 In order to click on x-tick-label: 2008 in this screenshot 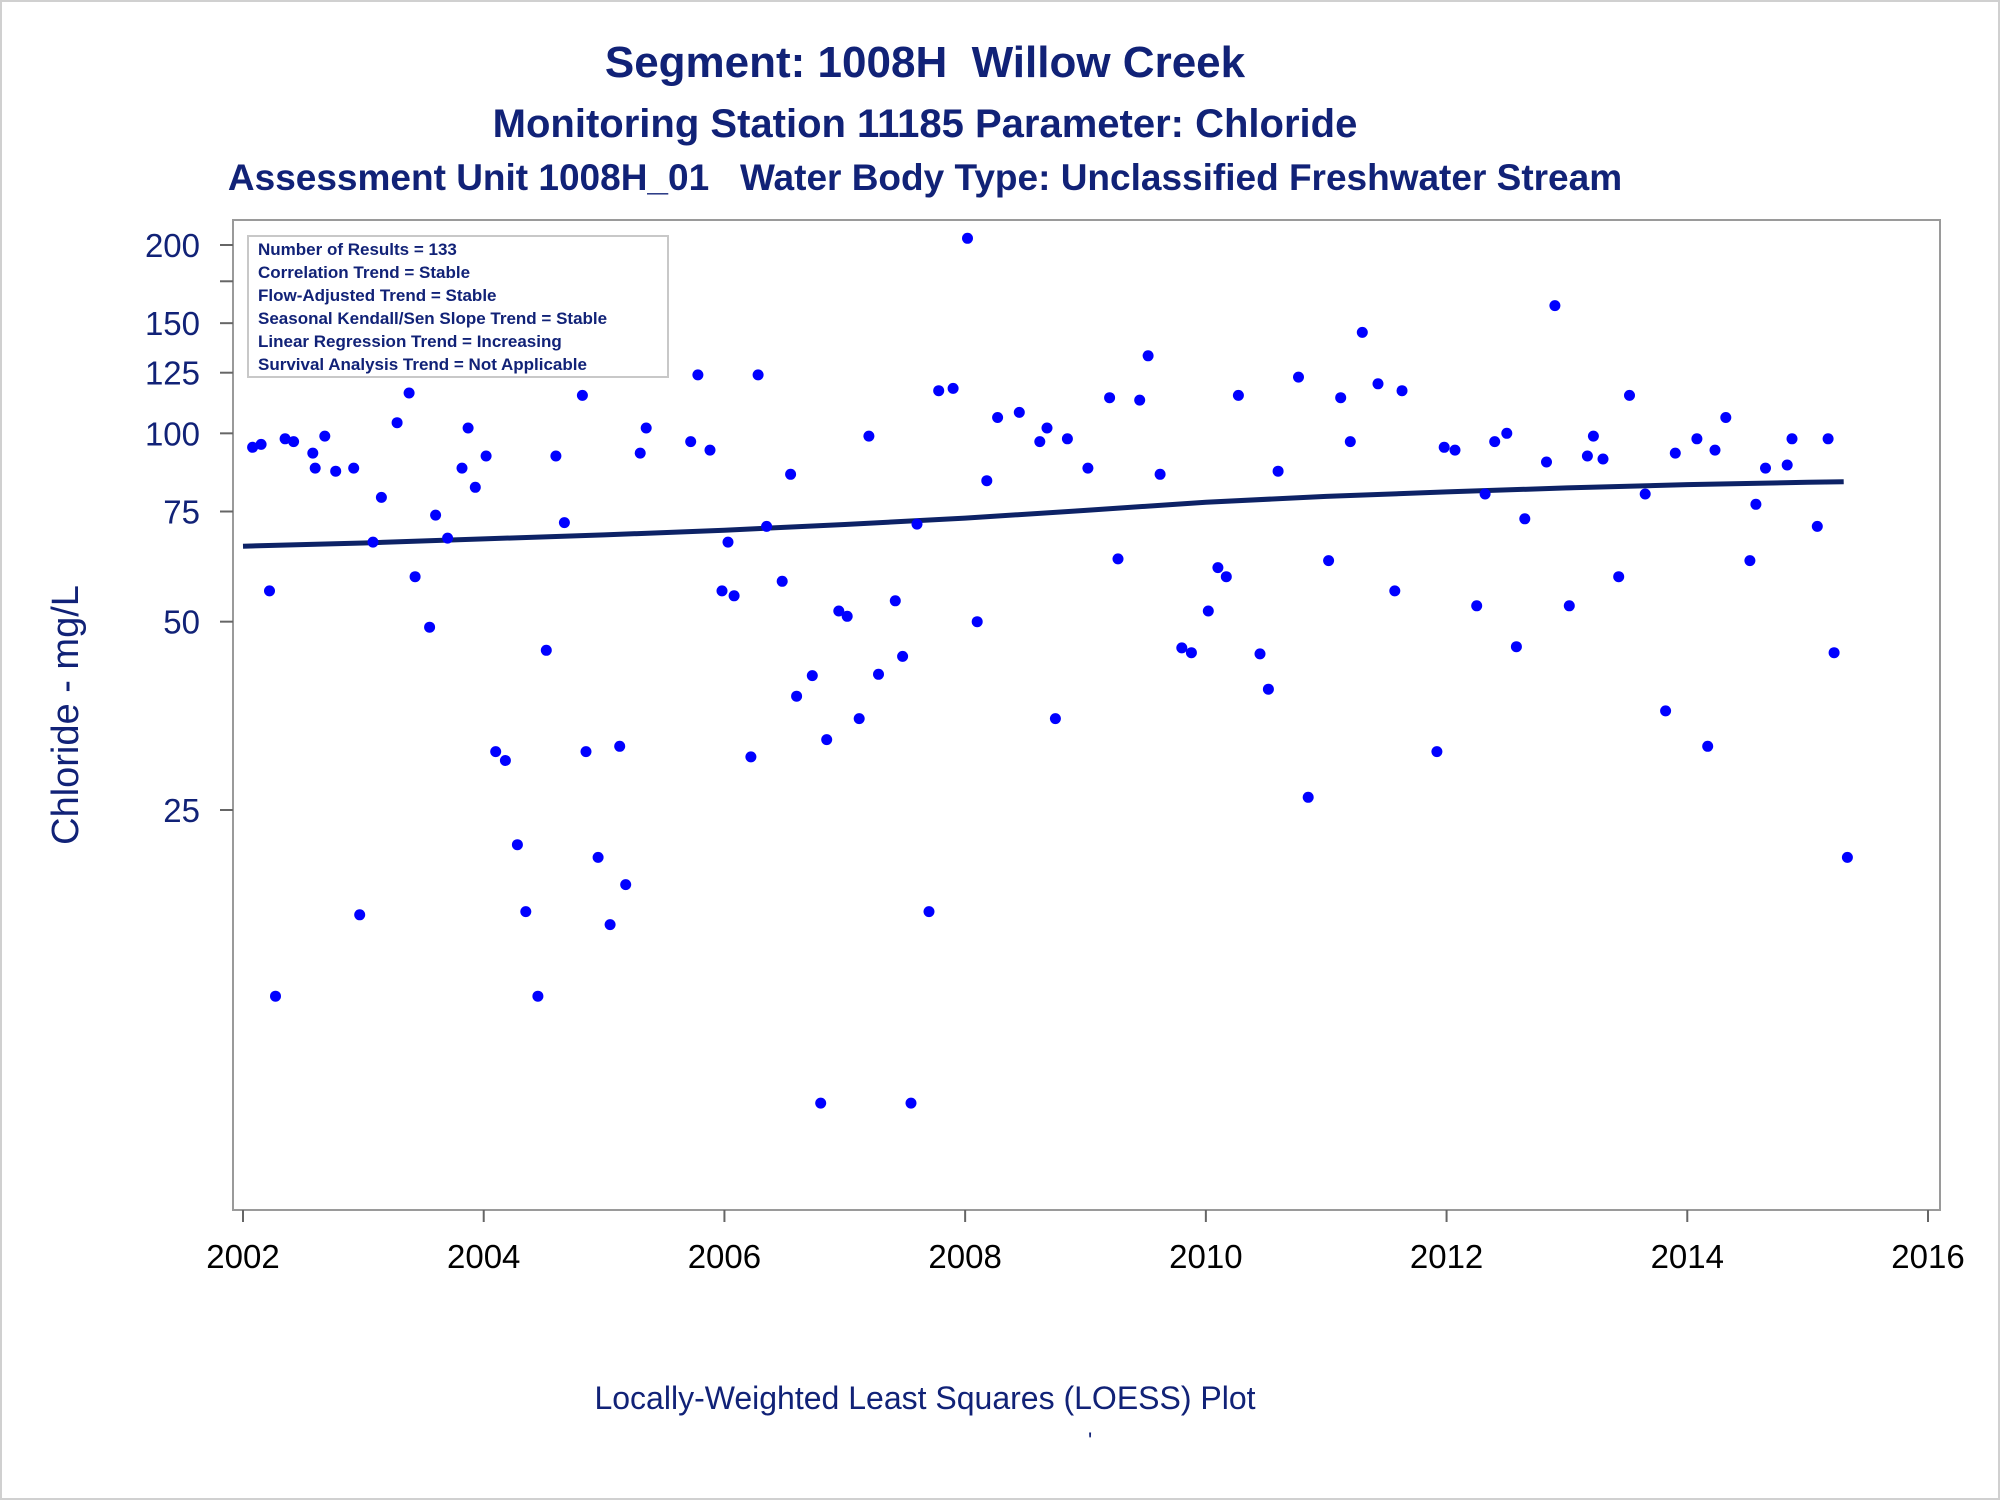, I will do `click(964, 1256)`.